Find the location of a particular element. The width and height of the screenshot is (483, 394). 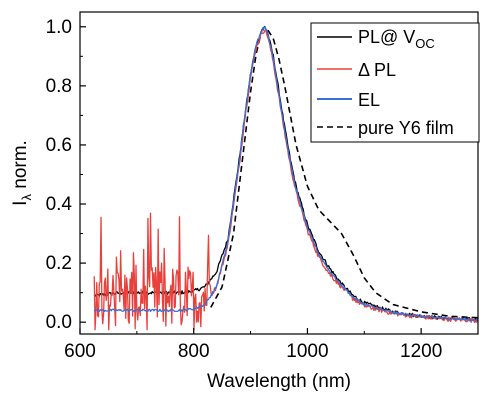

y-axis-title-sub: λ is located at coordinates (26, 197).